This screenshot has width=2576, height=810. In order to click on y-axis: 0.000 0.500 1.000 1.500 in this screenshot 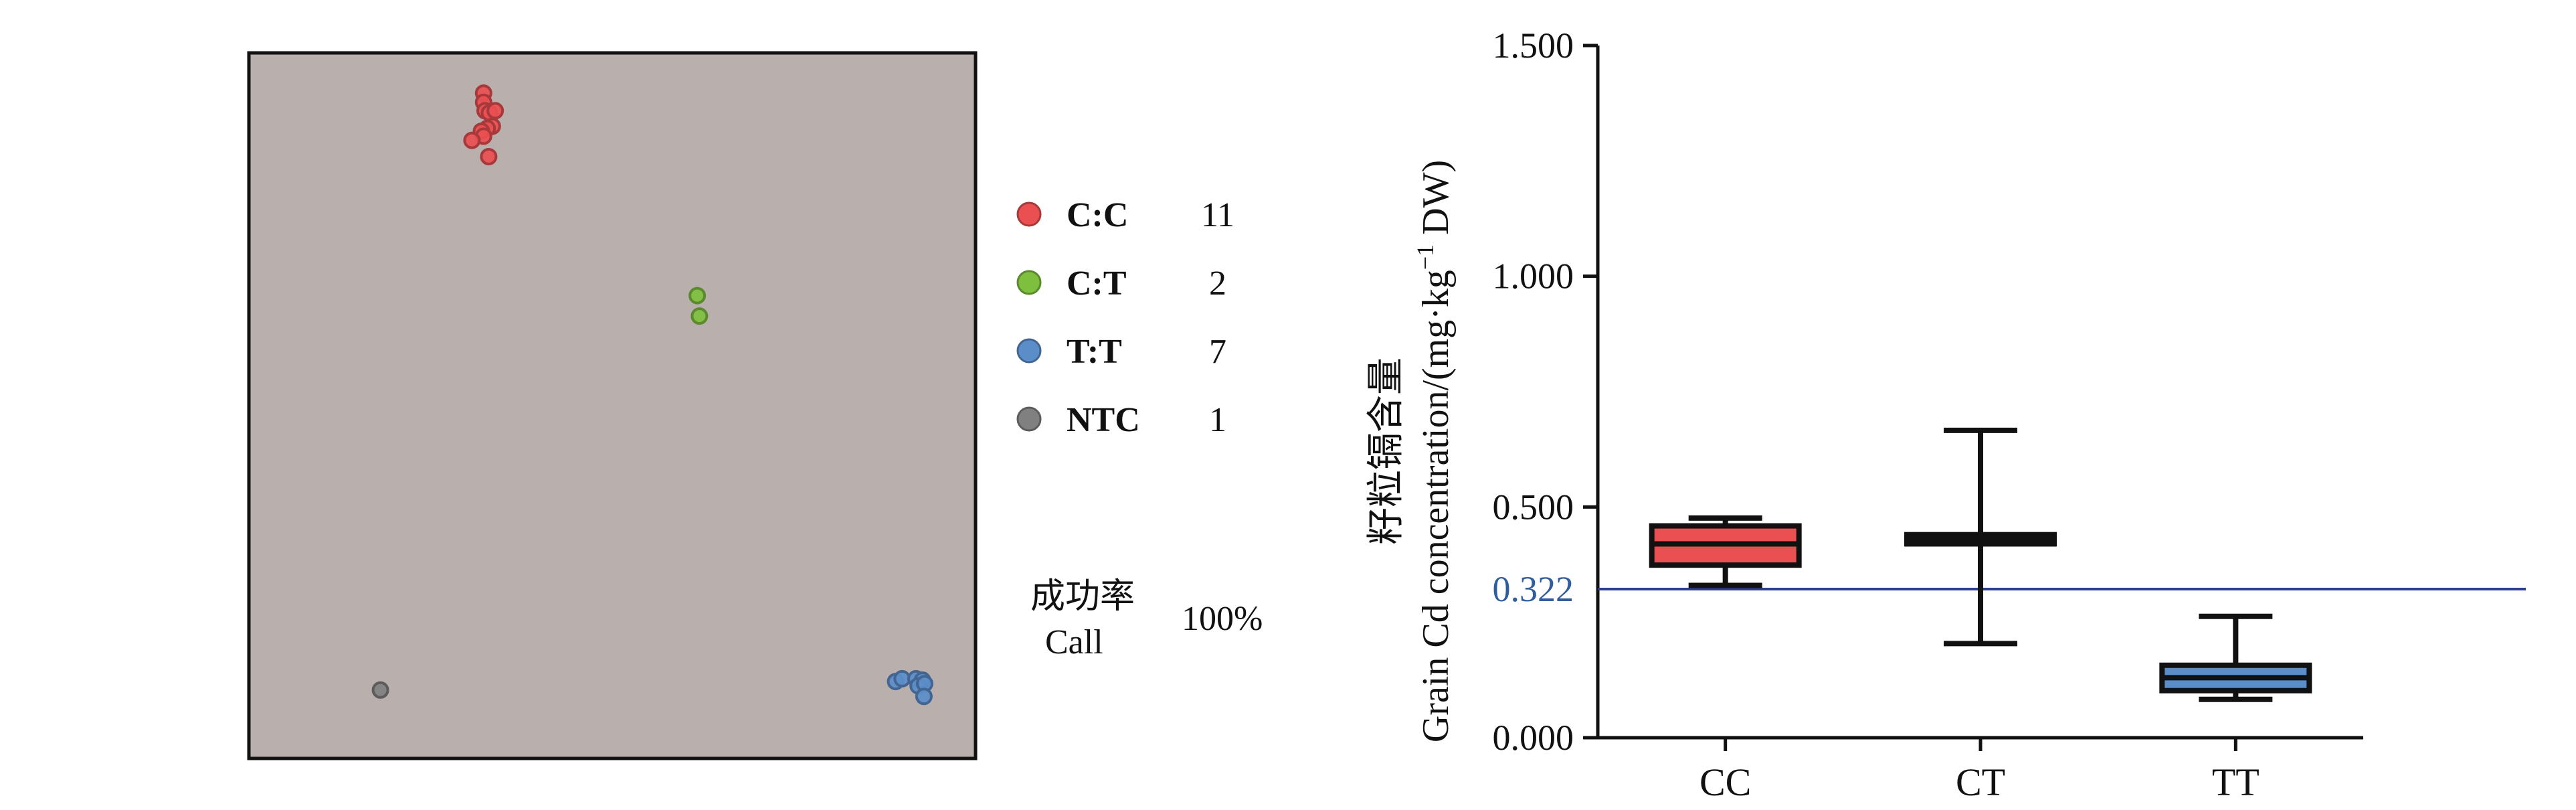, I will do `click(1547, 391)`.